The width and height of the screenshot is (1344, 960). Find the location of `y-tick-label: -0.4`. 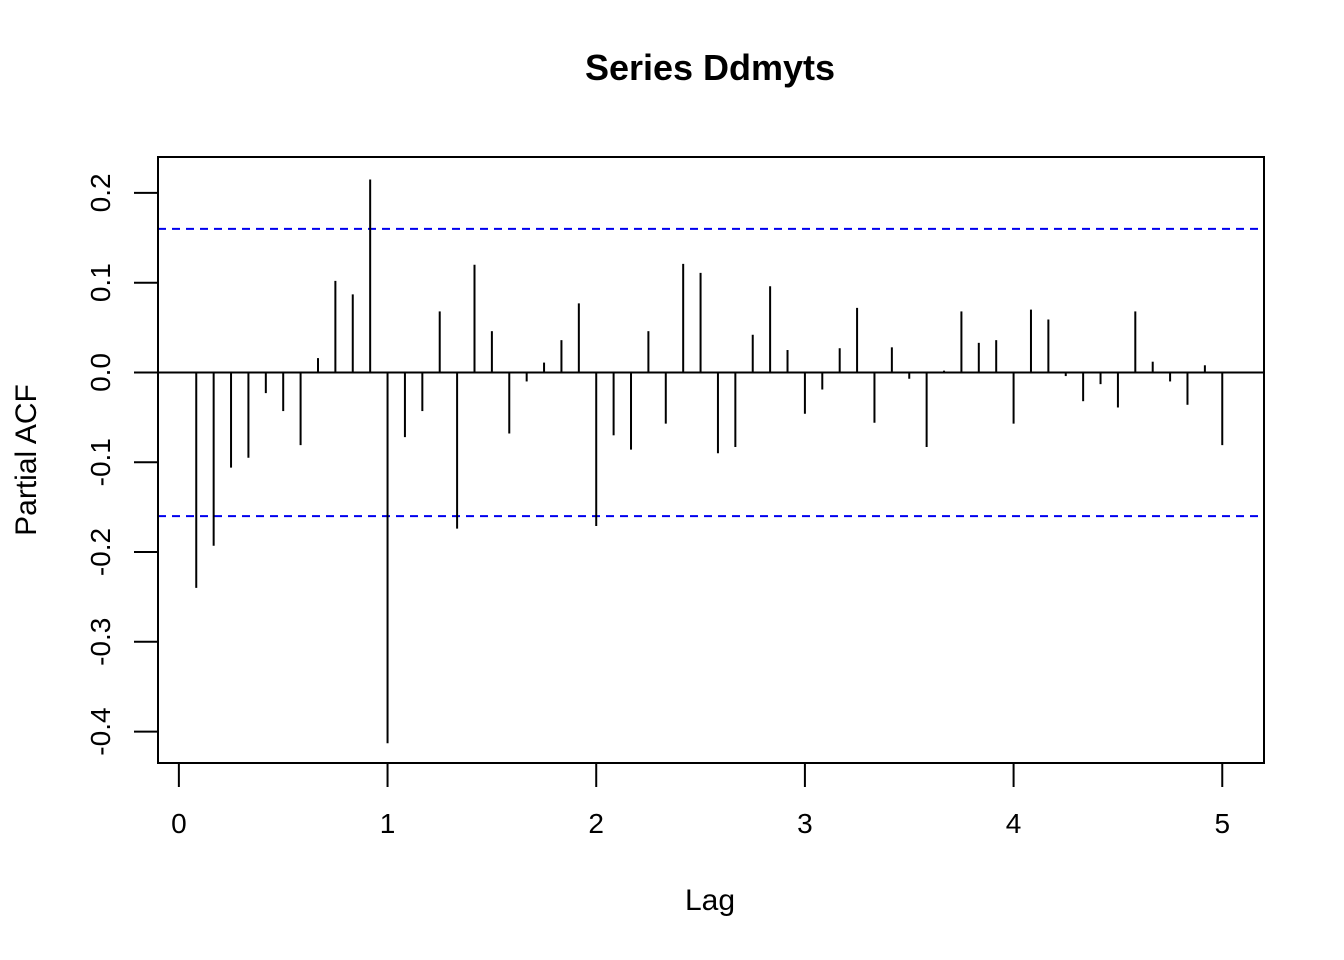

y-tick-label: -0.4 is located at coordinates (100, 731).